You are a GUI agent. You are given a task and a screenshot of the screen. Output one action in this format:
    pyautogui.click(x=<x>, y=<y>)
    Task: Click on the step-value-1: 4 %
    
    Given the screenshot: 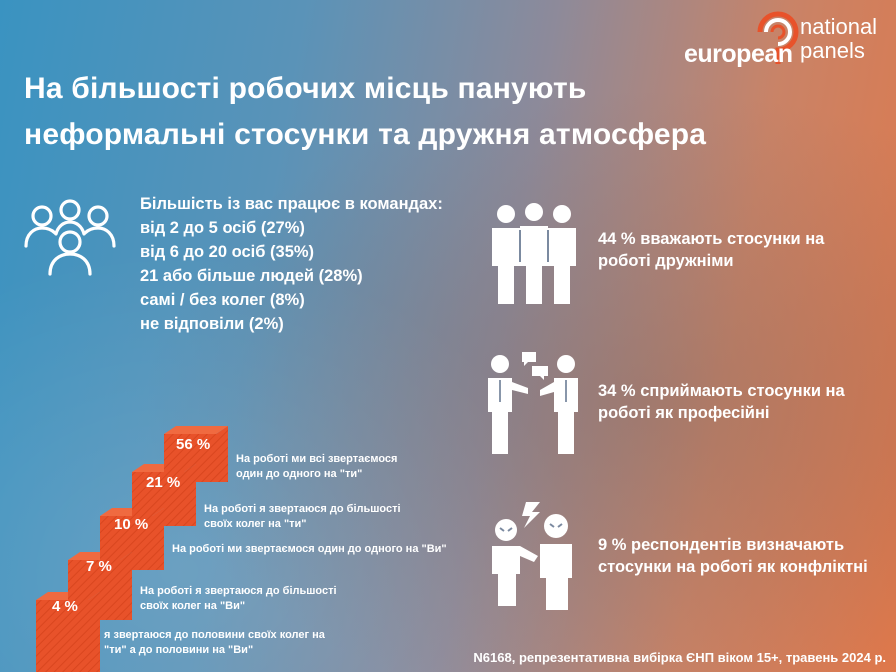 What is the action you would take?
    pyautogui.click(x=65, y=606)
    